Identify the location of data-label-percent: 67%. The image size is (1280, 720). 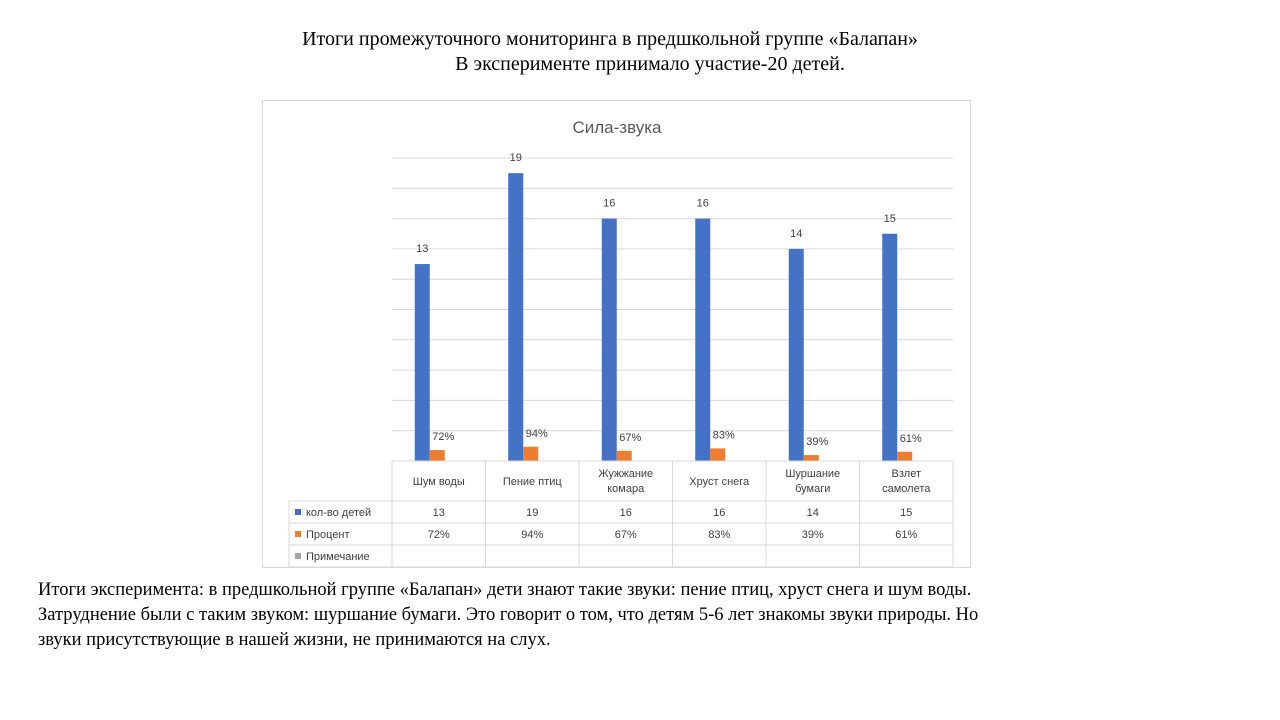
(630, 438).